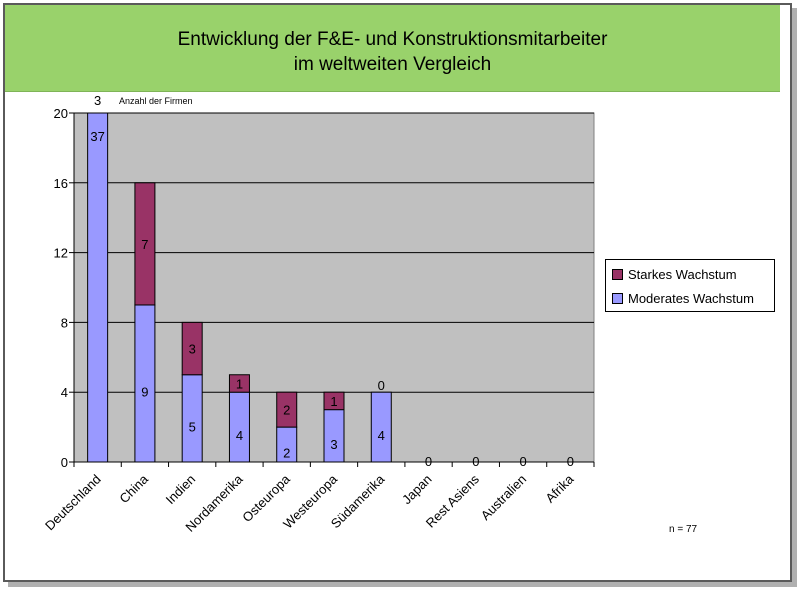 The height and width of the screenshot is (590, 800). I want to click on x-tick-label: China, so click(133, 488).